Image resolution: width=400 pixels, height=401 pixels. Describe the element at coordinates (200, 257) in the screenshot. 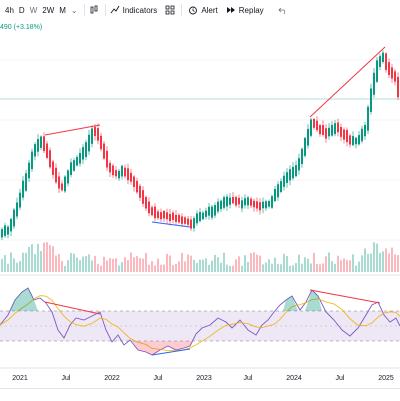

I see `volume-bars` at that location.